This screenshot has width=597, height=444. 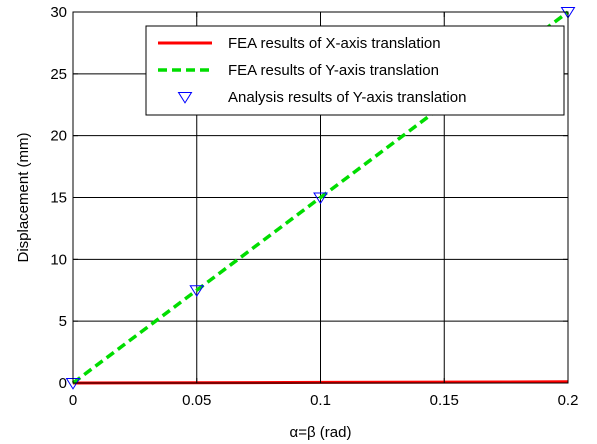 I want to click on y-tick-label: 15, so click(x=58, y=198).